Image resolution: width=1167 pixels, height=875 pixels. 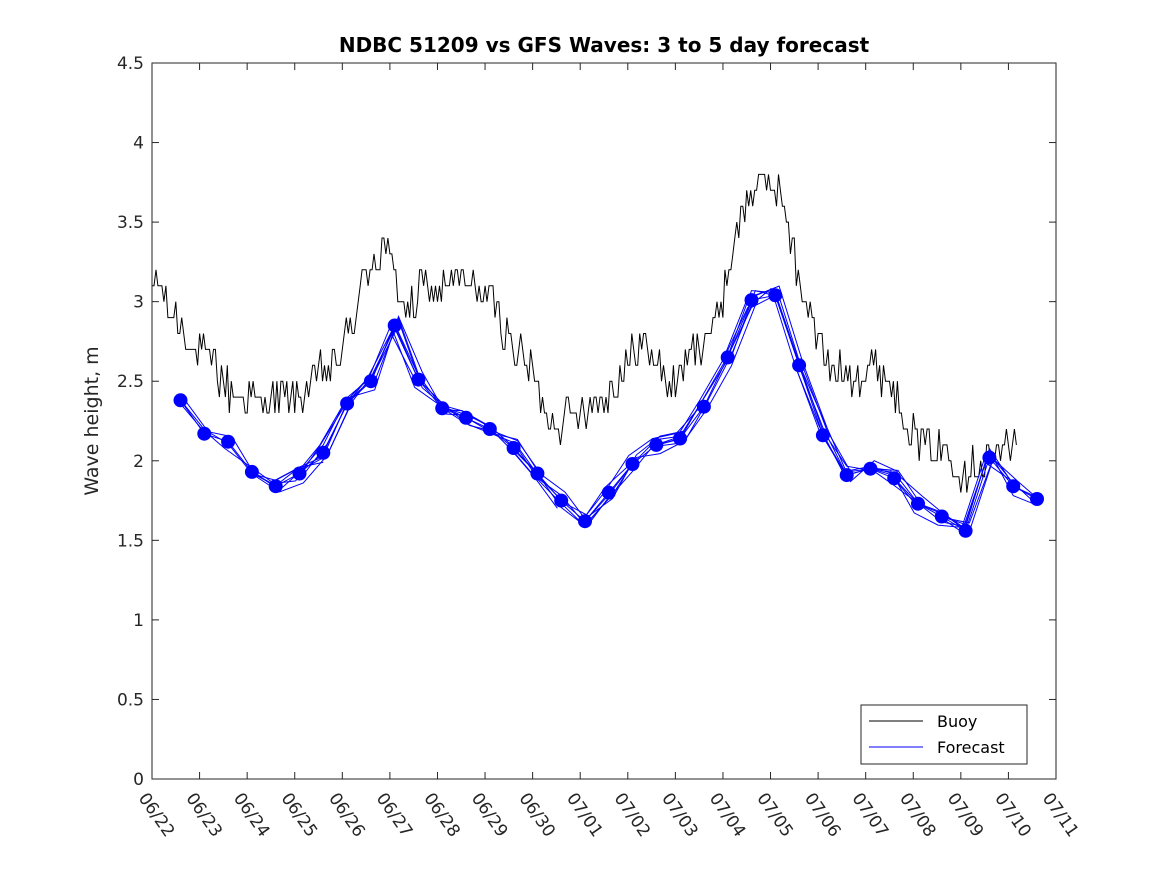 I want to click on y-axis-label: Wave height, m, so click(x=92, y=420).